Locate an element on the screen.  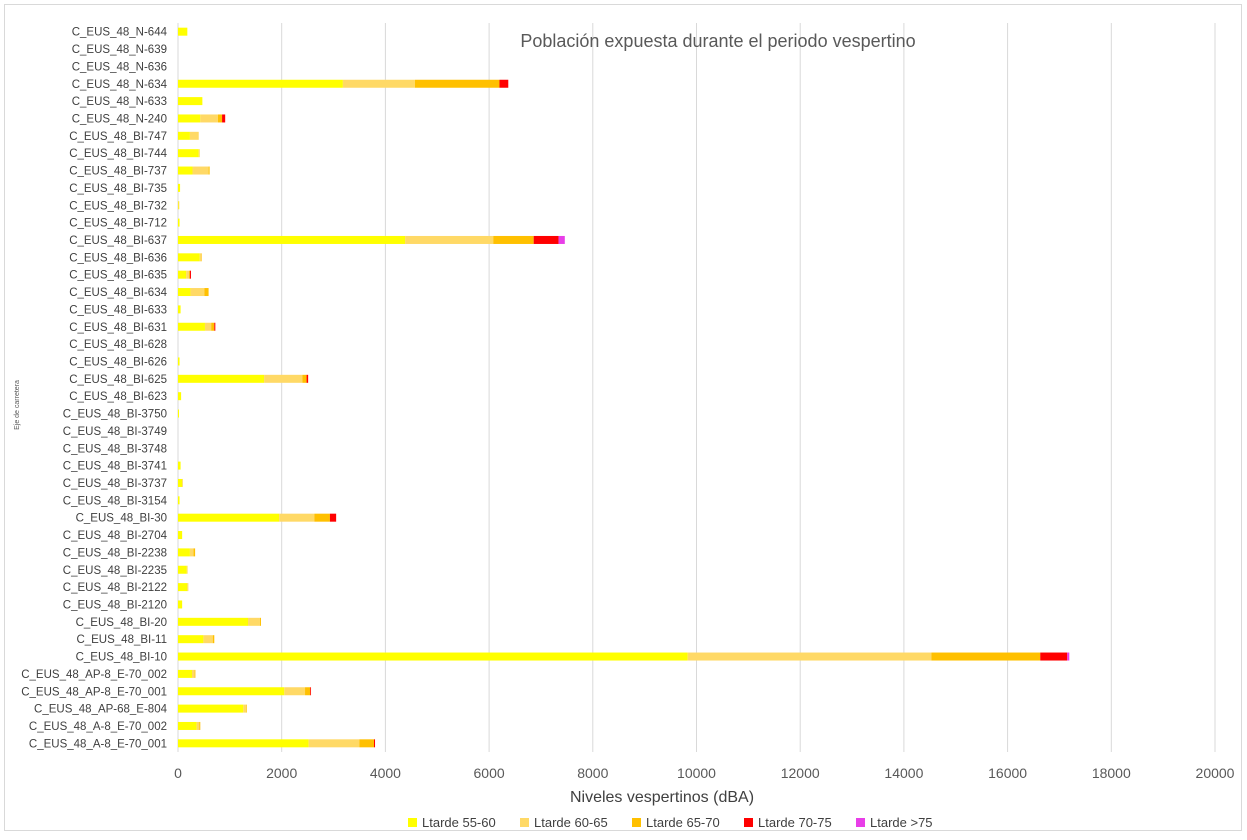
category-label: C_EUS_48_N-240 is located at coordinates (119, 119).